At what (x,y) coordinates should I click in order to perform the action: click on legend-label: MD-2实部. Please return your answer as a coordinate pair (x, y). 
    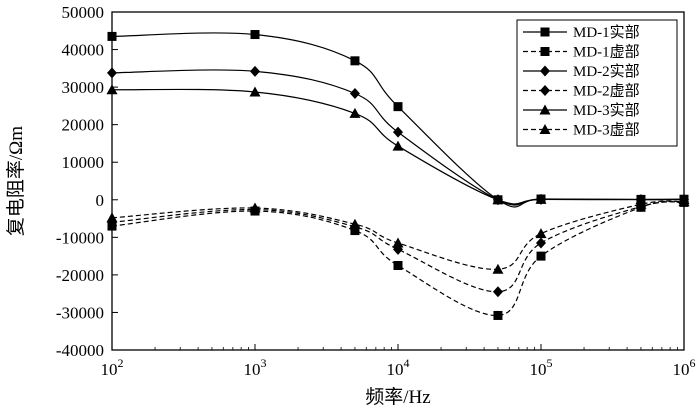
    Looking at the image, I should click on (606, 71).